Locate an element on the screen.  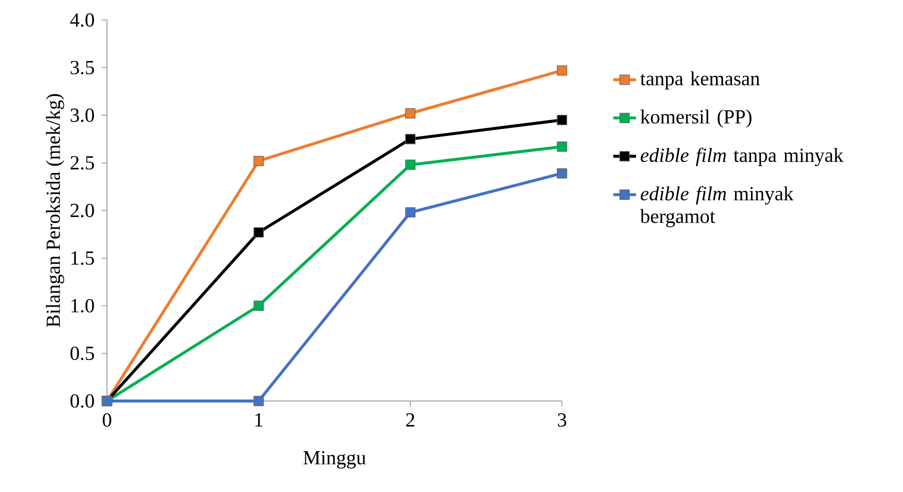
x-tick-label: 2 is located at coordinates (410, 419).